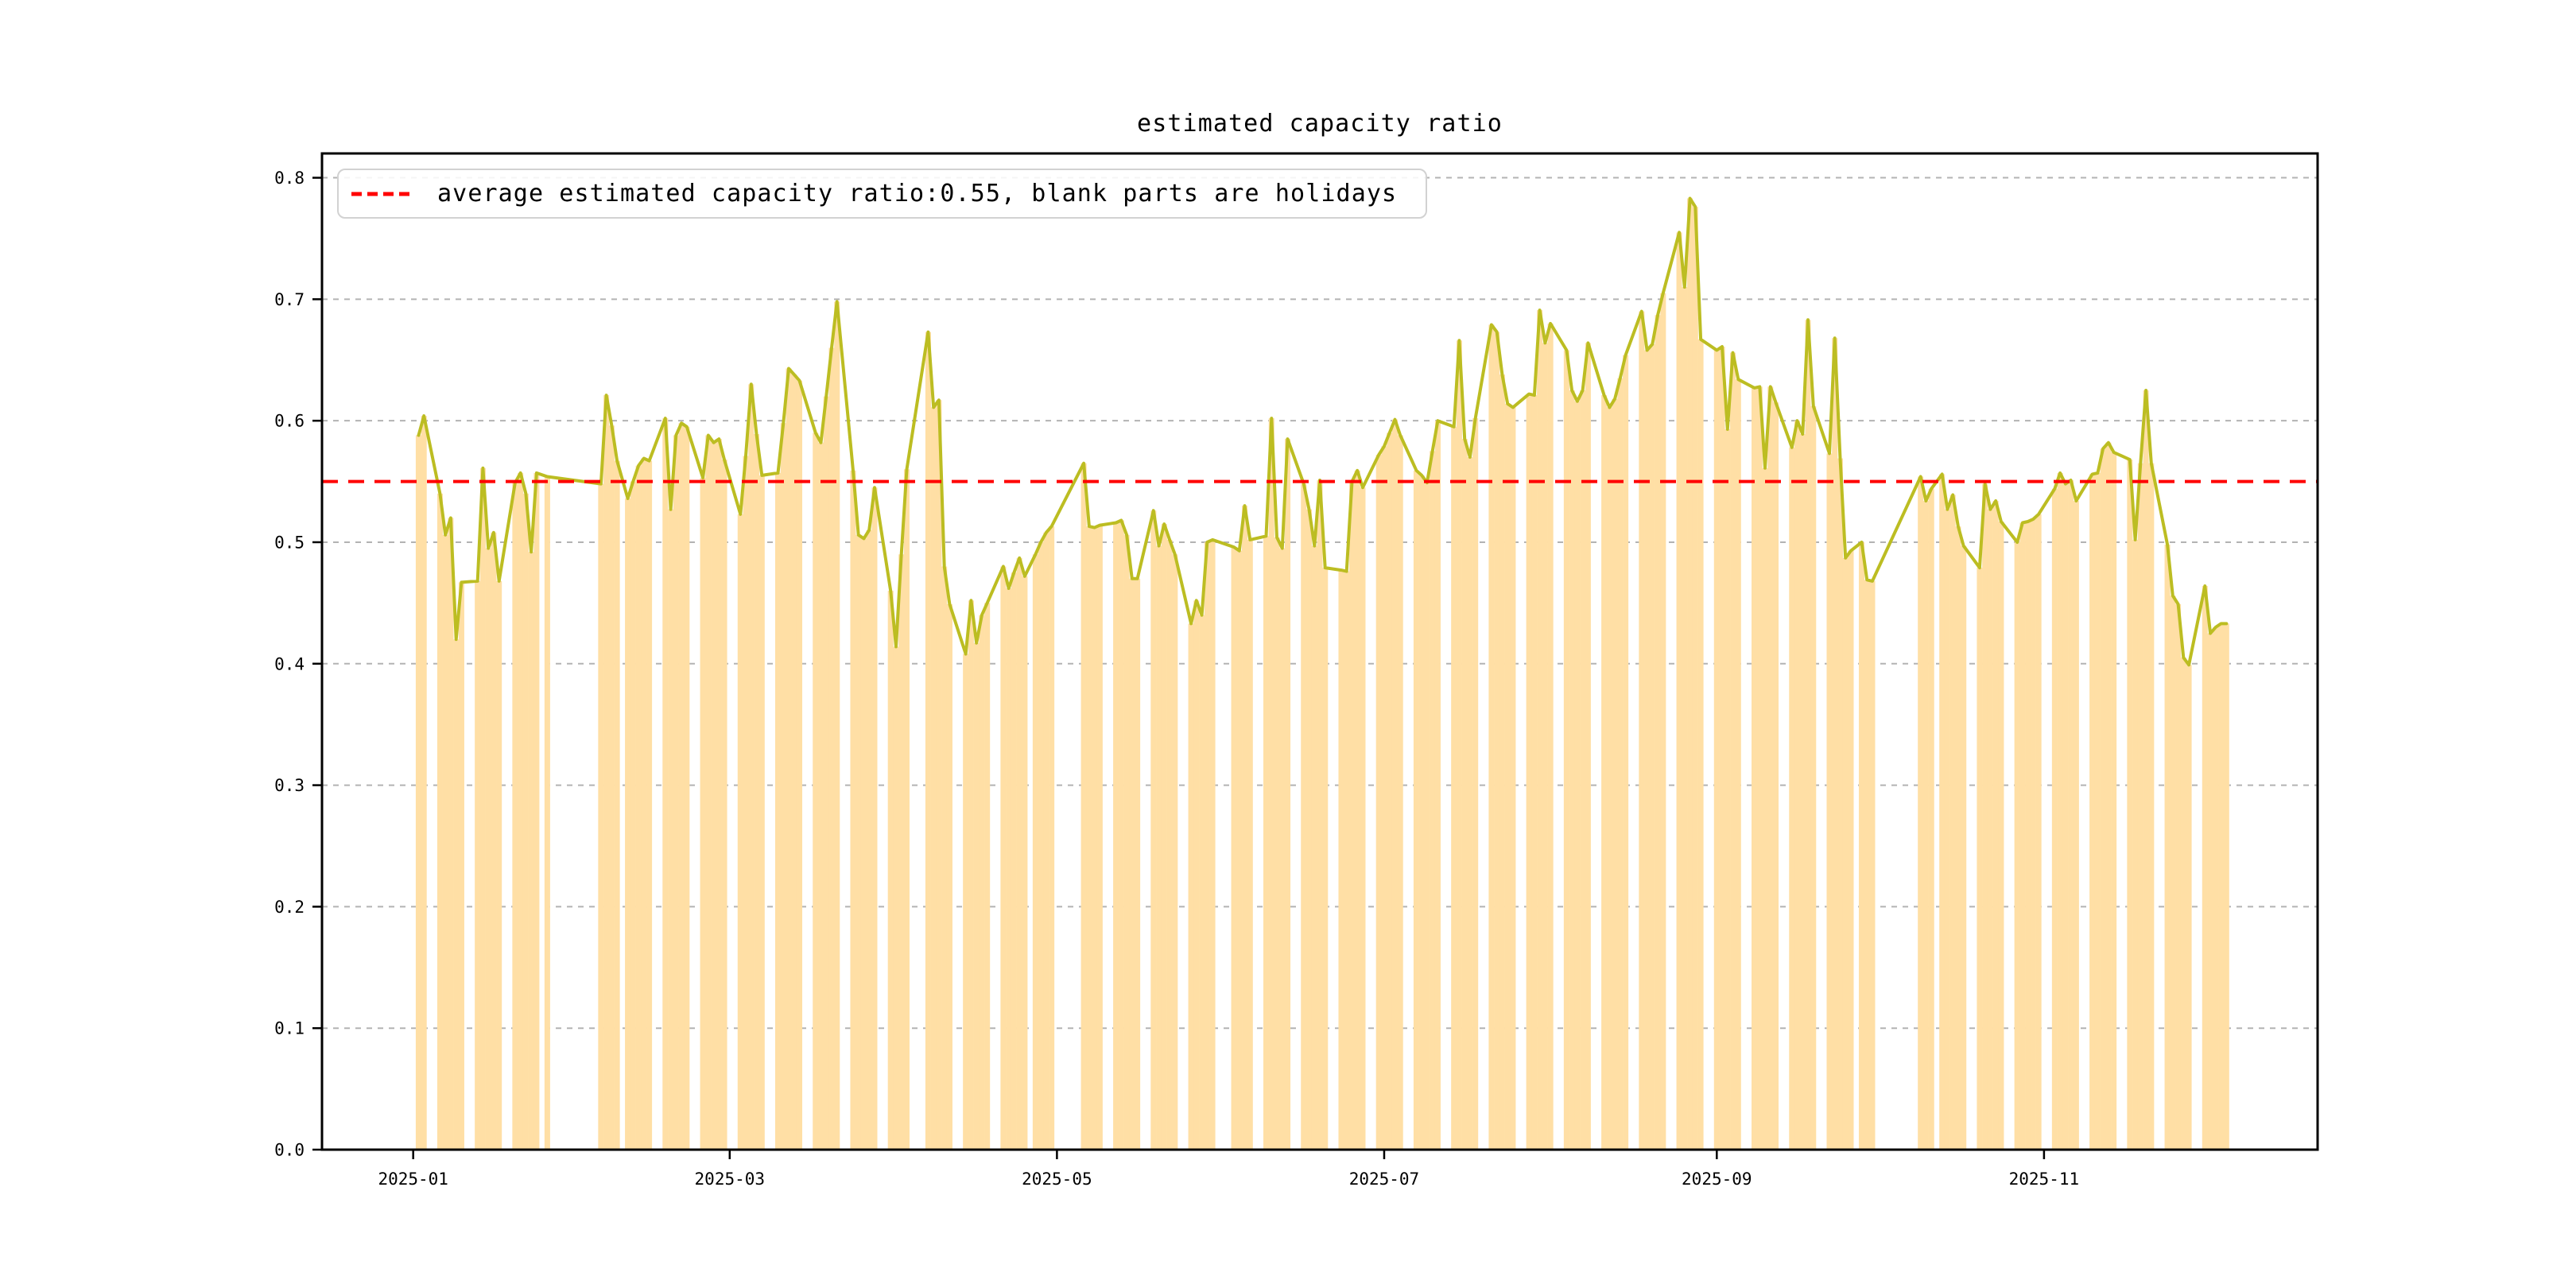 Image resolution: width=2576 pixels, height=1288 pixels. I want to click on y-tick-label: 0.8, so click(290, 178).